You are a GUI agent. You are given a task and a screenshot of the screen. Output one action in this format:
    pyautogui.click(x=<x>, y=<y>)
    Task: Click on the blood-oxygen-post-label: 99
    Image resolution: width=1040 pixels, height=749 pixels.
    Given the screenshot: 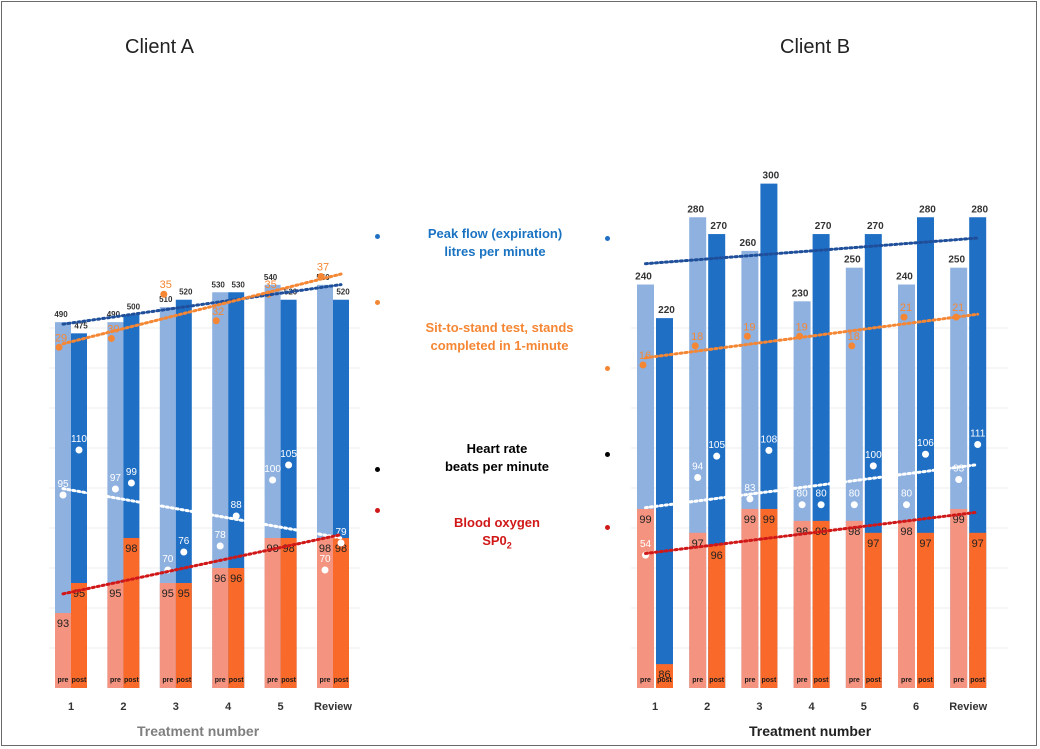 What is the action you would take?
    pyautogui.click(x=769, y=520)
    